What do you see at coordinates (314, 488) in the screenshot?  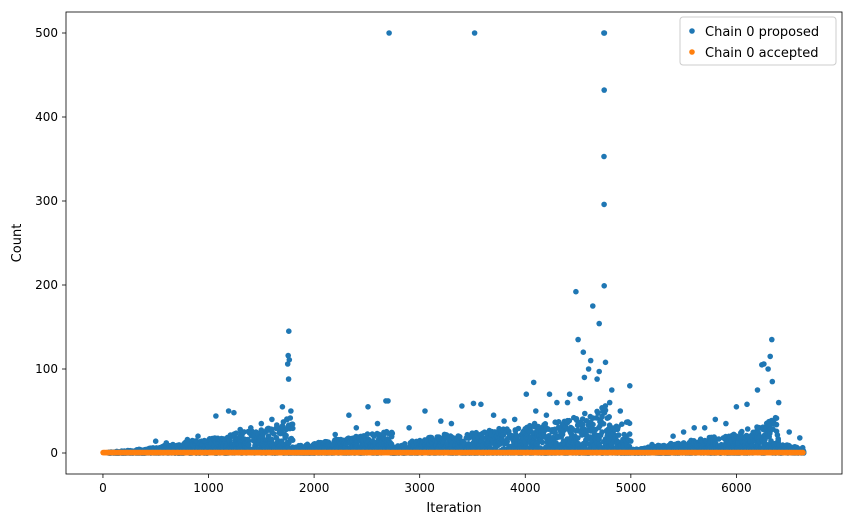 I see `x-tick-label: 2000` at bounding box center [314, 488].